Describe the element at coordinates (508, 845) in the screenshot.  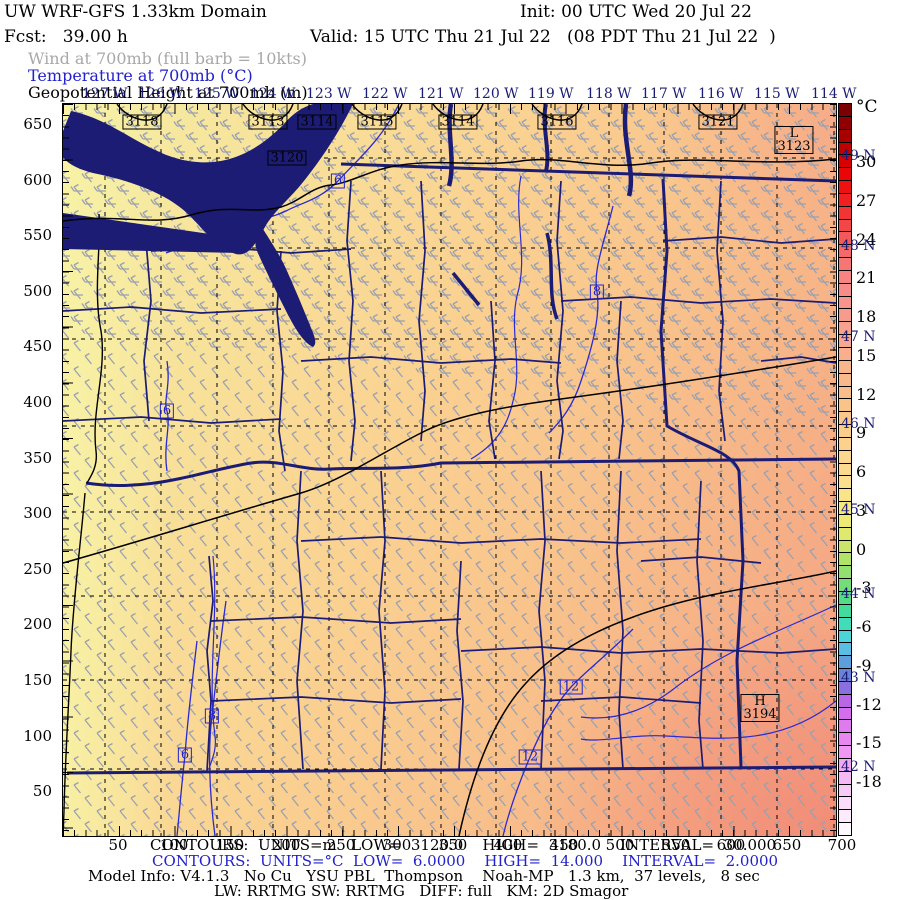
I see `x-axis-km-label: 400` at that location.